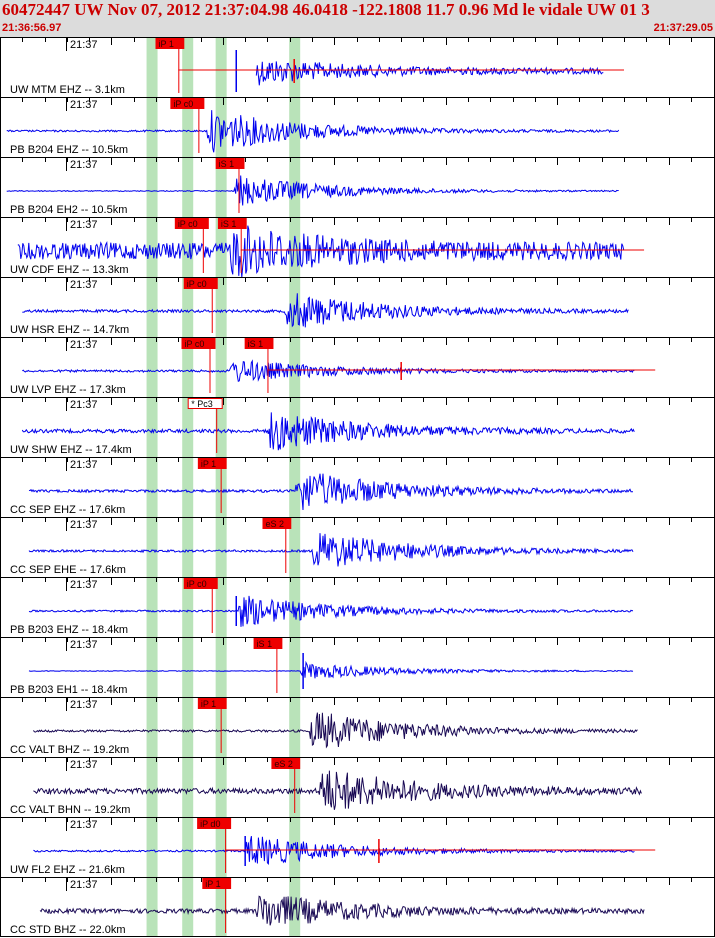 This screenshot has width=715, height=938. I want to click on trace-panel: 21:37 UW CDF EHZ -- 13.3km iP c0 iS 1, so click(357, 247).